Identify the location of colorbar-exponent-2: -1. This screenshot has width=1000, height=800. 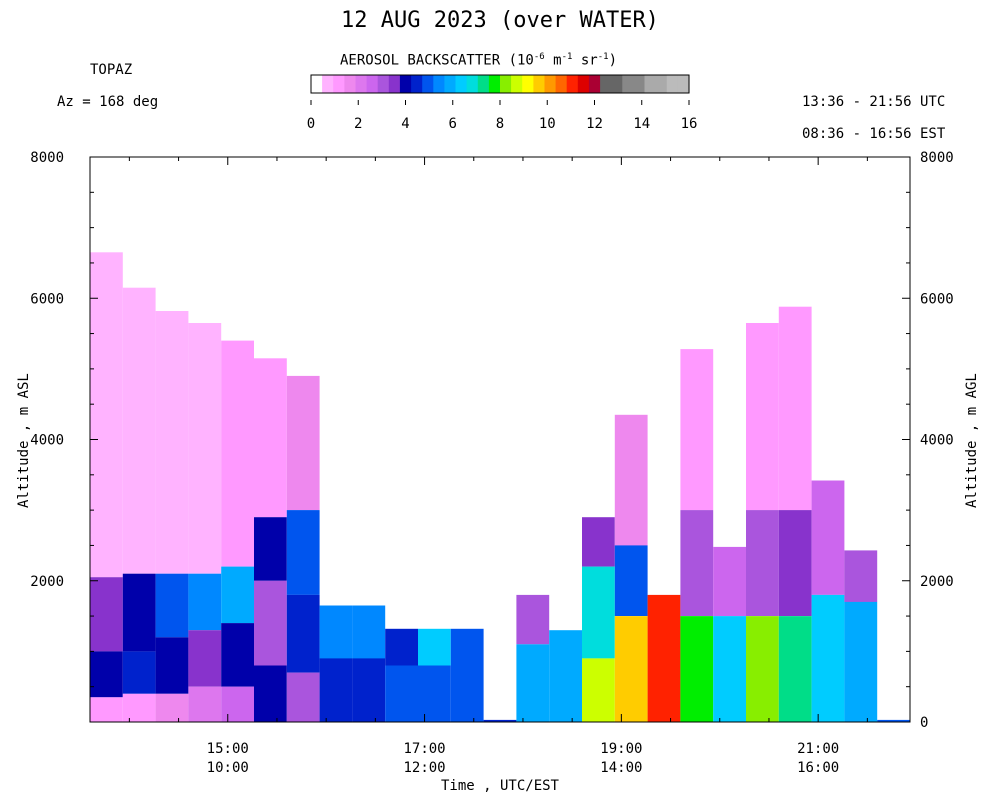
(567, 57).